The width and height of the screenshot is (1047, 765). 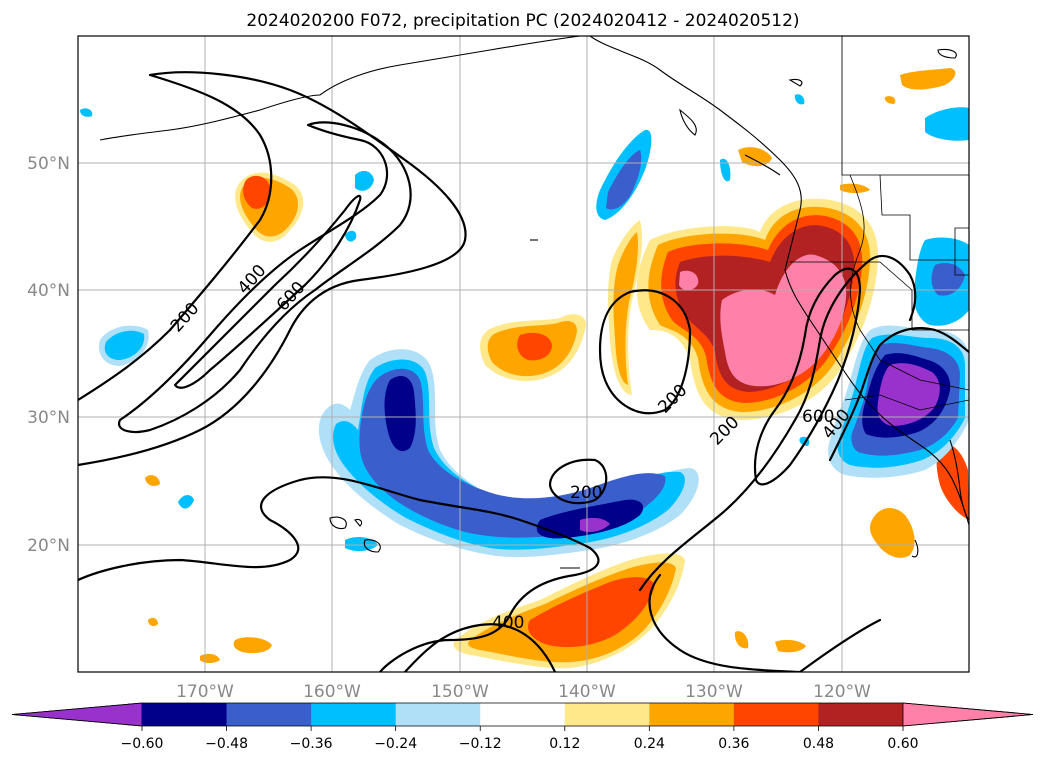 What do you see at coordinates (818, 744) in the screenshot?
I see `colorbar-tick-label: 0.48` at bounding box center [818, 744].